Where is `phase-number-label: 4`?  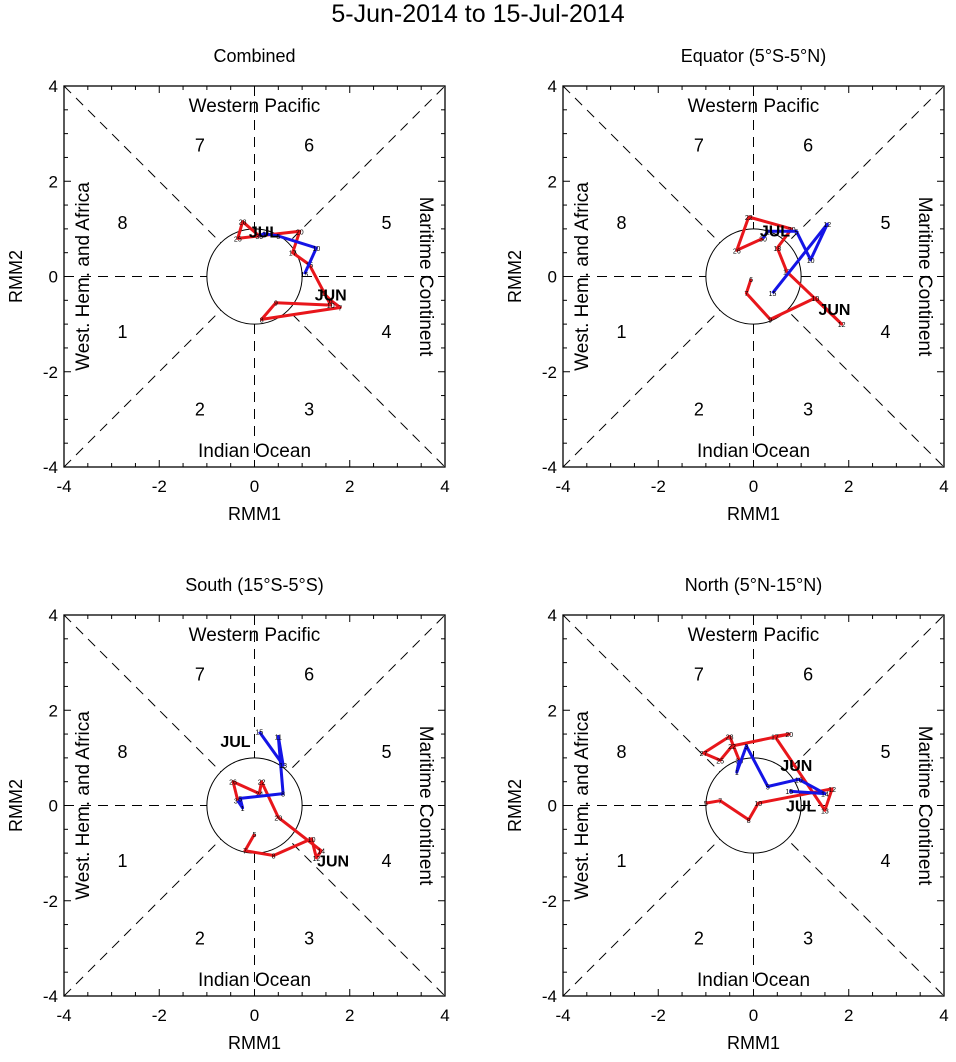
phase-number-label: 4 is located at coordinates (386, 861).